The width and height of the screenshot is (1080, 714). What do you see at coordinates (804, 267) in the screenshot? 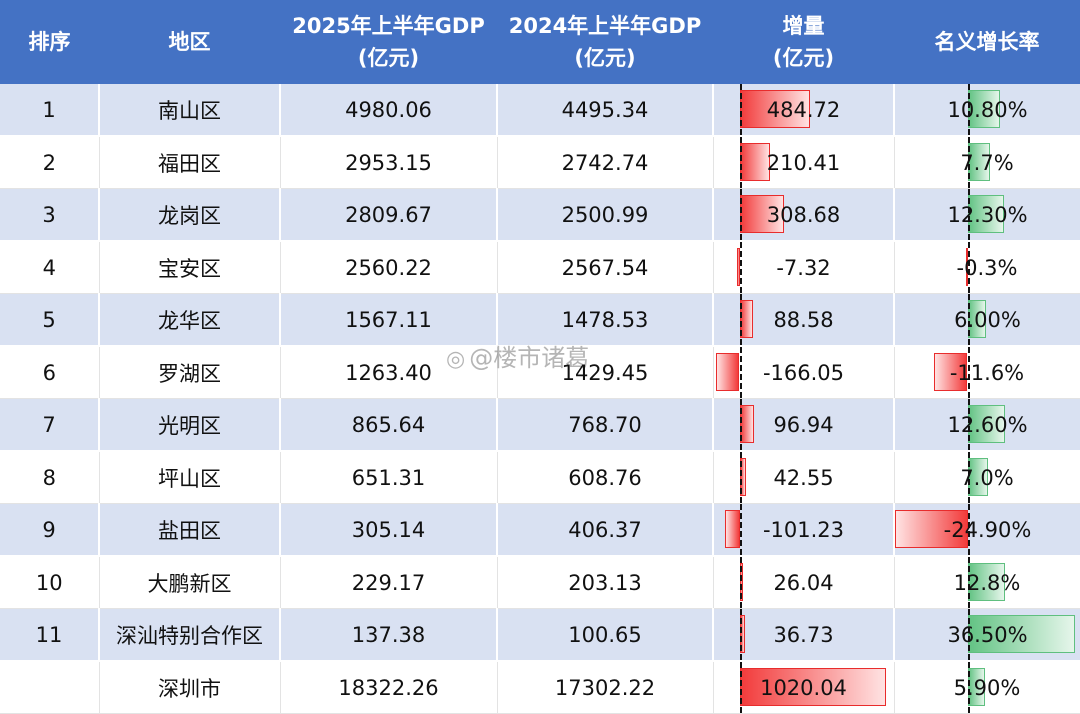
I see `increase-cell: -7.32` at bounding box center [804, 267].